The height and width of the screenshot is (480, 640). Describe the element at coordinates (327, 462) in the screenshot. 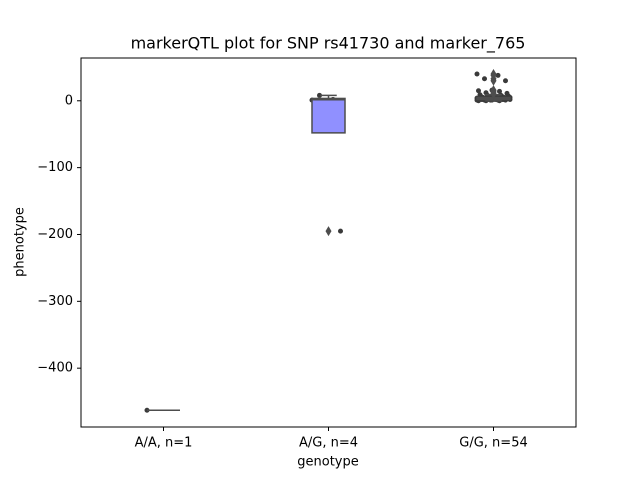

I see `x-axis-label: genotype` at that location.